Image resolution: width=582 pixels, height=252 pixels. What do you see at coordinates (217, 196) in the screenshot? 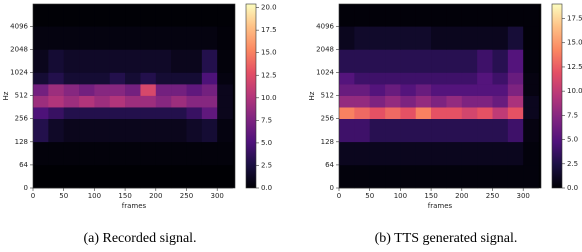
I see `x-tick-label: 300` at bounding box center [217, 196].